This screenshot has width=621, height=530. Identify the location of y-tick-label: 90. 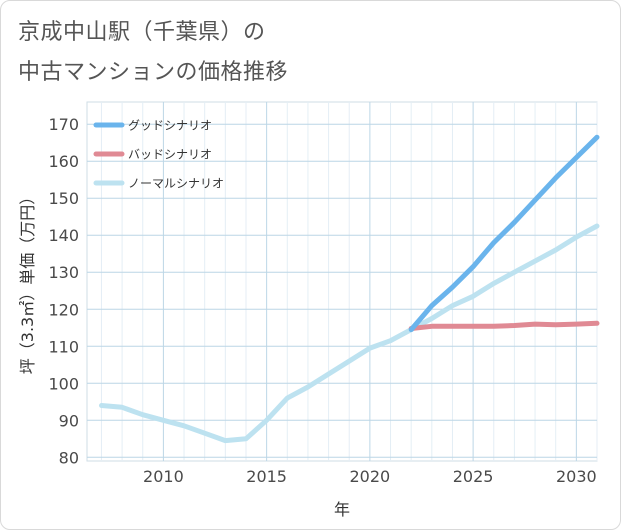
(69, 420).